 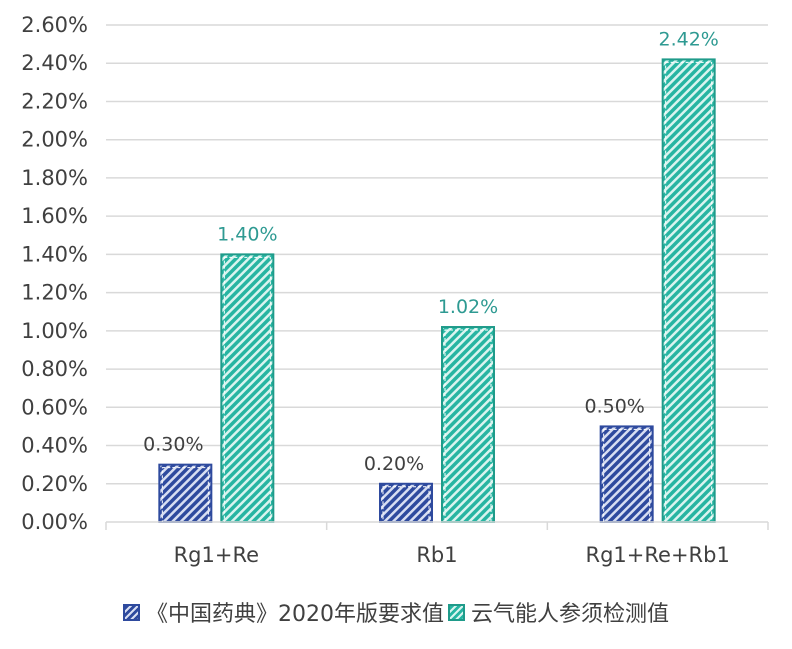 What do you see at coordinates (294, 614) in the screenshot?
I see `legend-label: 《中国药典》2020年版要求值` at bounding box center [294, 614].